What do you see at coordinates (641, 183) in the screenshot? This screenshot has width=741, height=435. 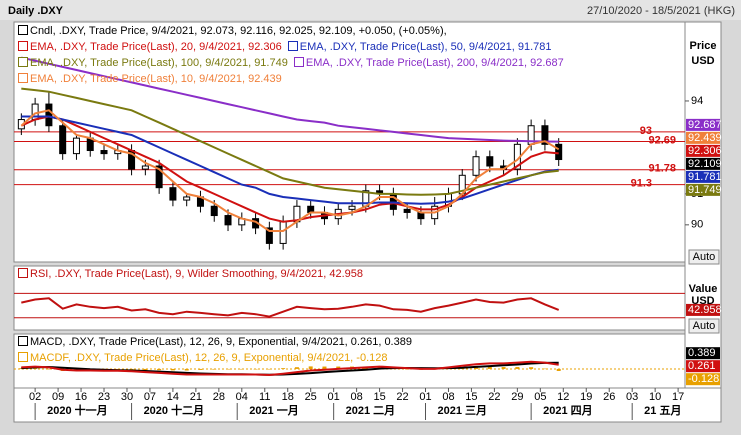 I see `level-label: 91.3` at bounding box center [641, 183].